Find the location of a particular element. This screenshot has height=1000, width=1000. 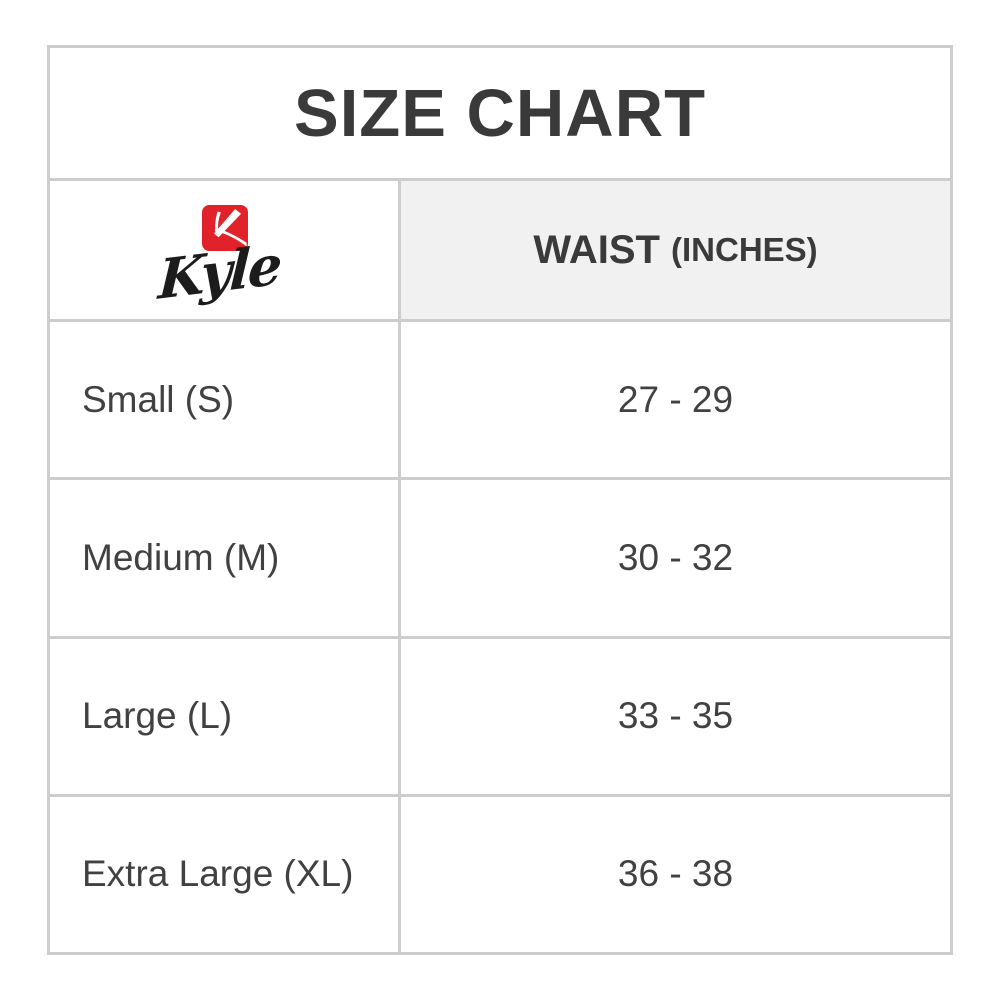

size-label: Medium (M) is located at coordinates (225, 558).